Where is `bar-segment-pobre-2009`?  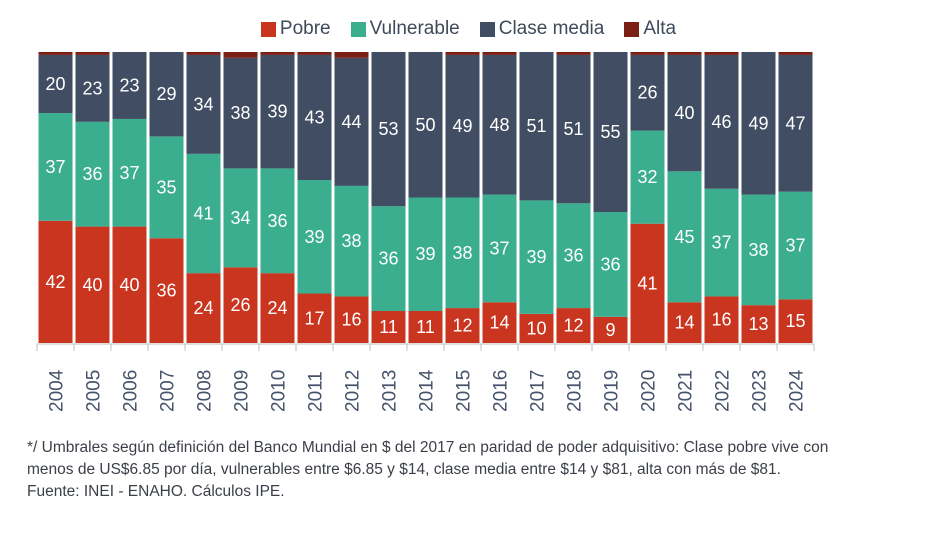
bar-segment-pobre-2009 is located at coordinates (240, 305).